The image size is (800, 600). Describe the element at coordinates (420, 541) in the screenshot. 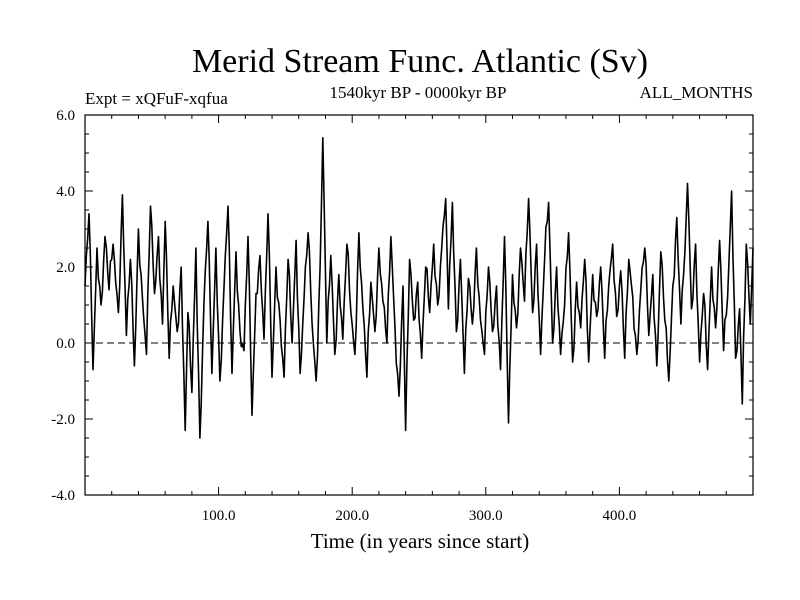

I see `x-axis-label: Time (in years since start)` at that location.